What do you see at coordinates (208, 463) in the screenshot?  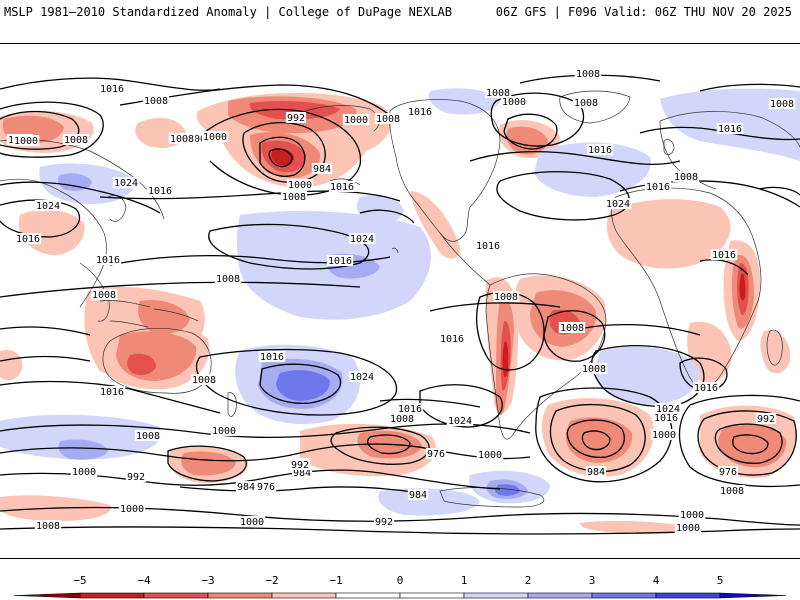 I see `anomaly-sw-pacific-core` at bounding box center [208, 463].